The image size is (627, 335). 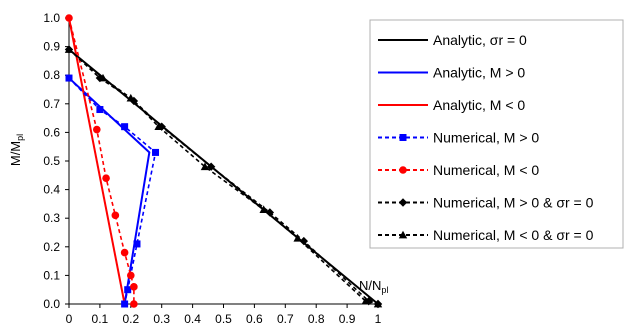 What do you see at coordinates (378, 319) in the screenshot?
I see `x-tick-label: 1` at bounding box center [378, 319].